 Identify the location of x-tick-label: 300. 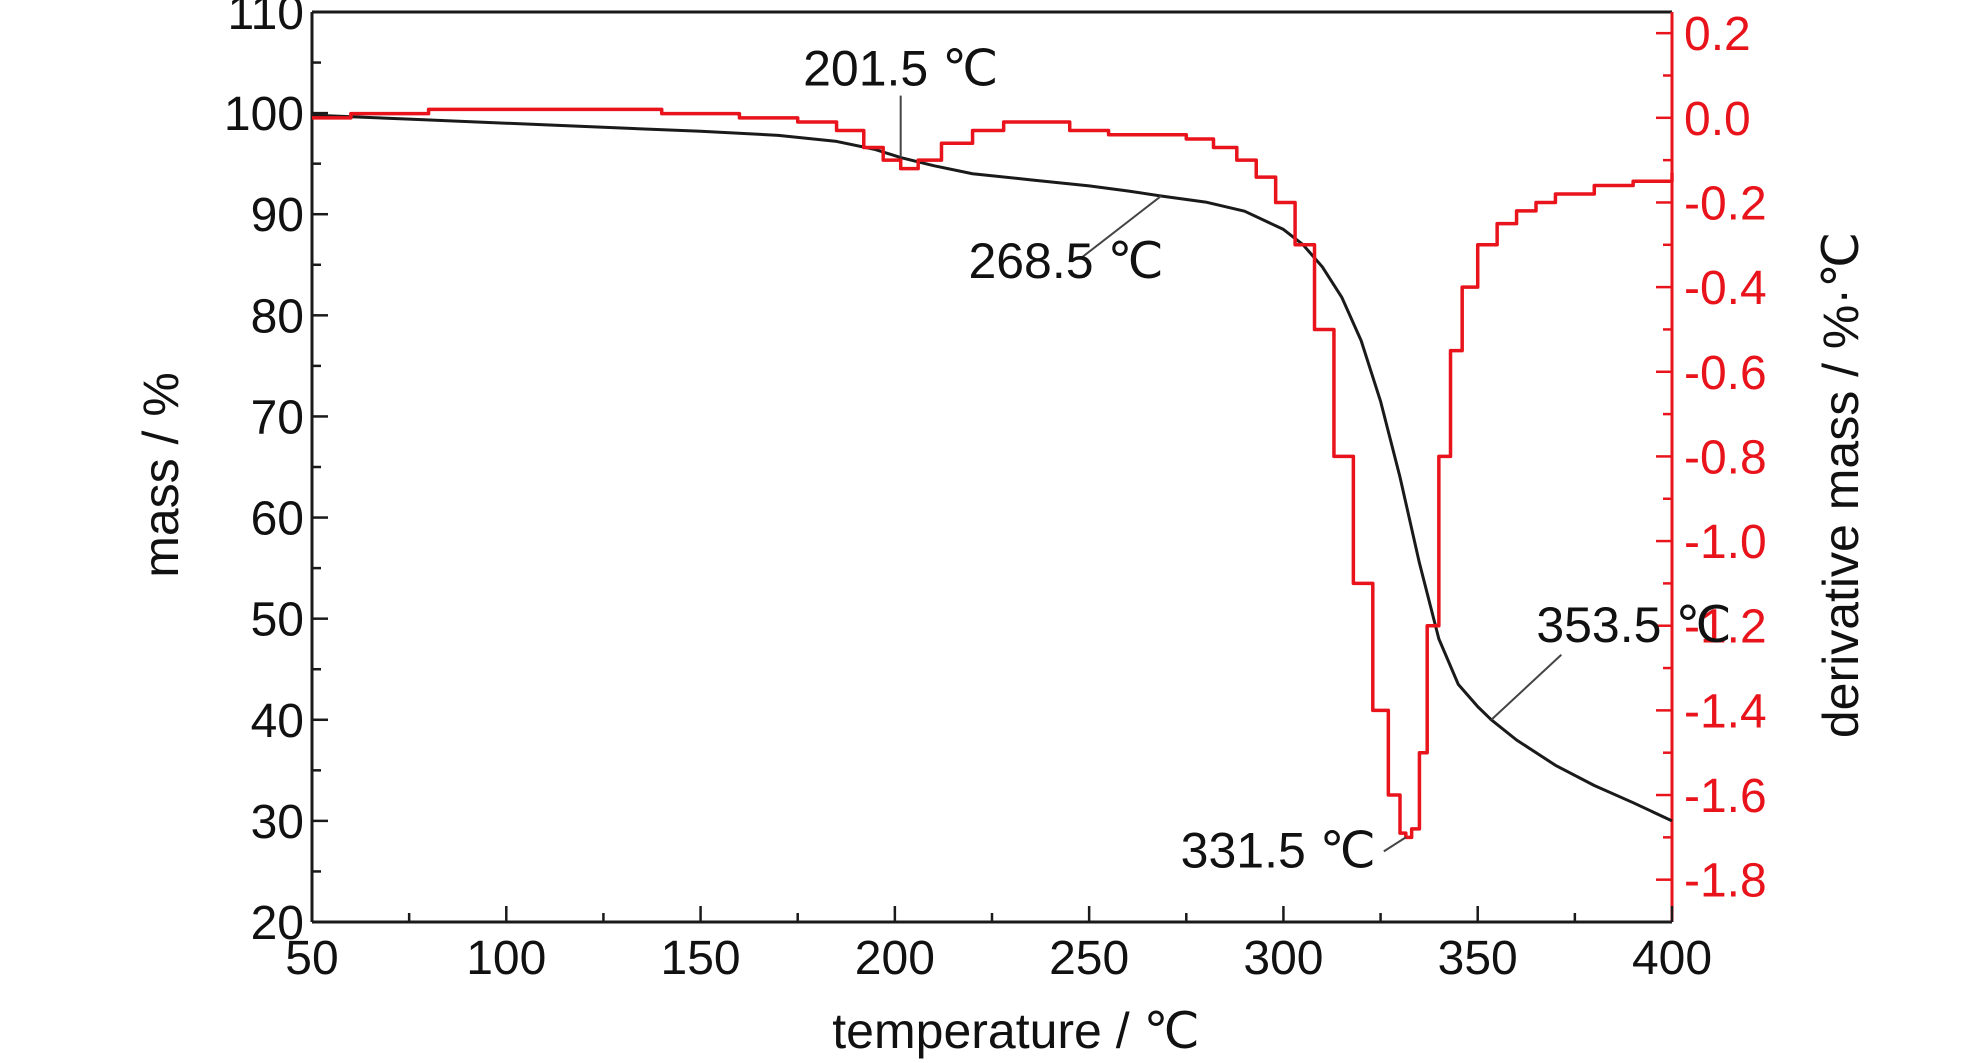
(1283, 958).